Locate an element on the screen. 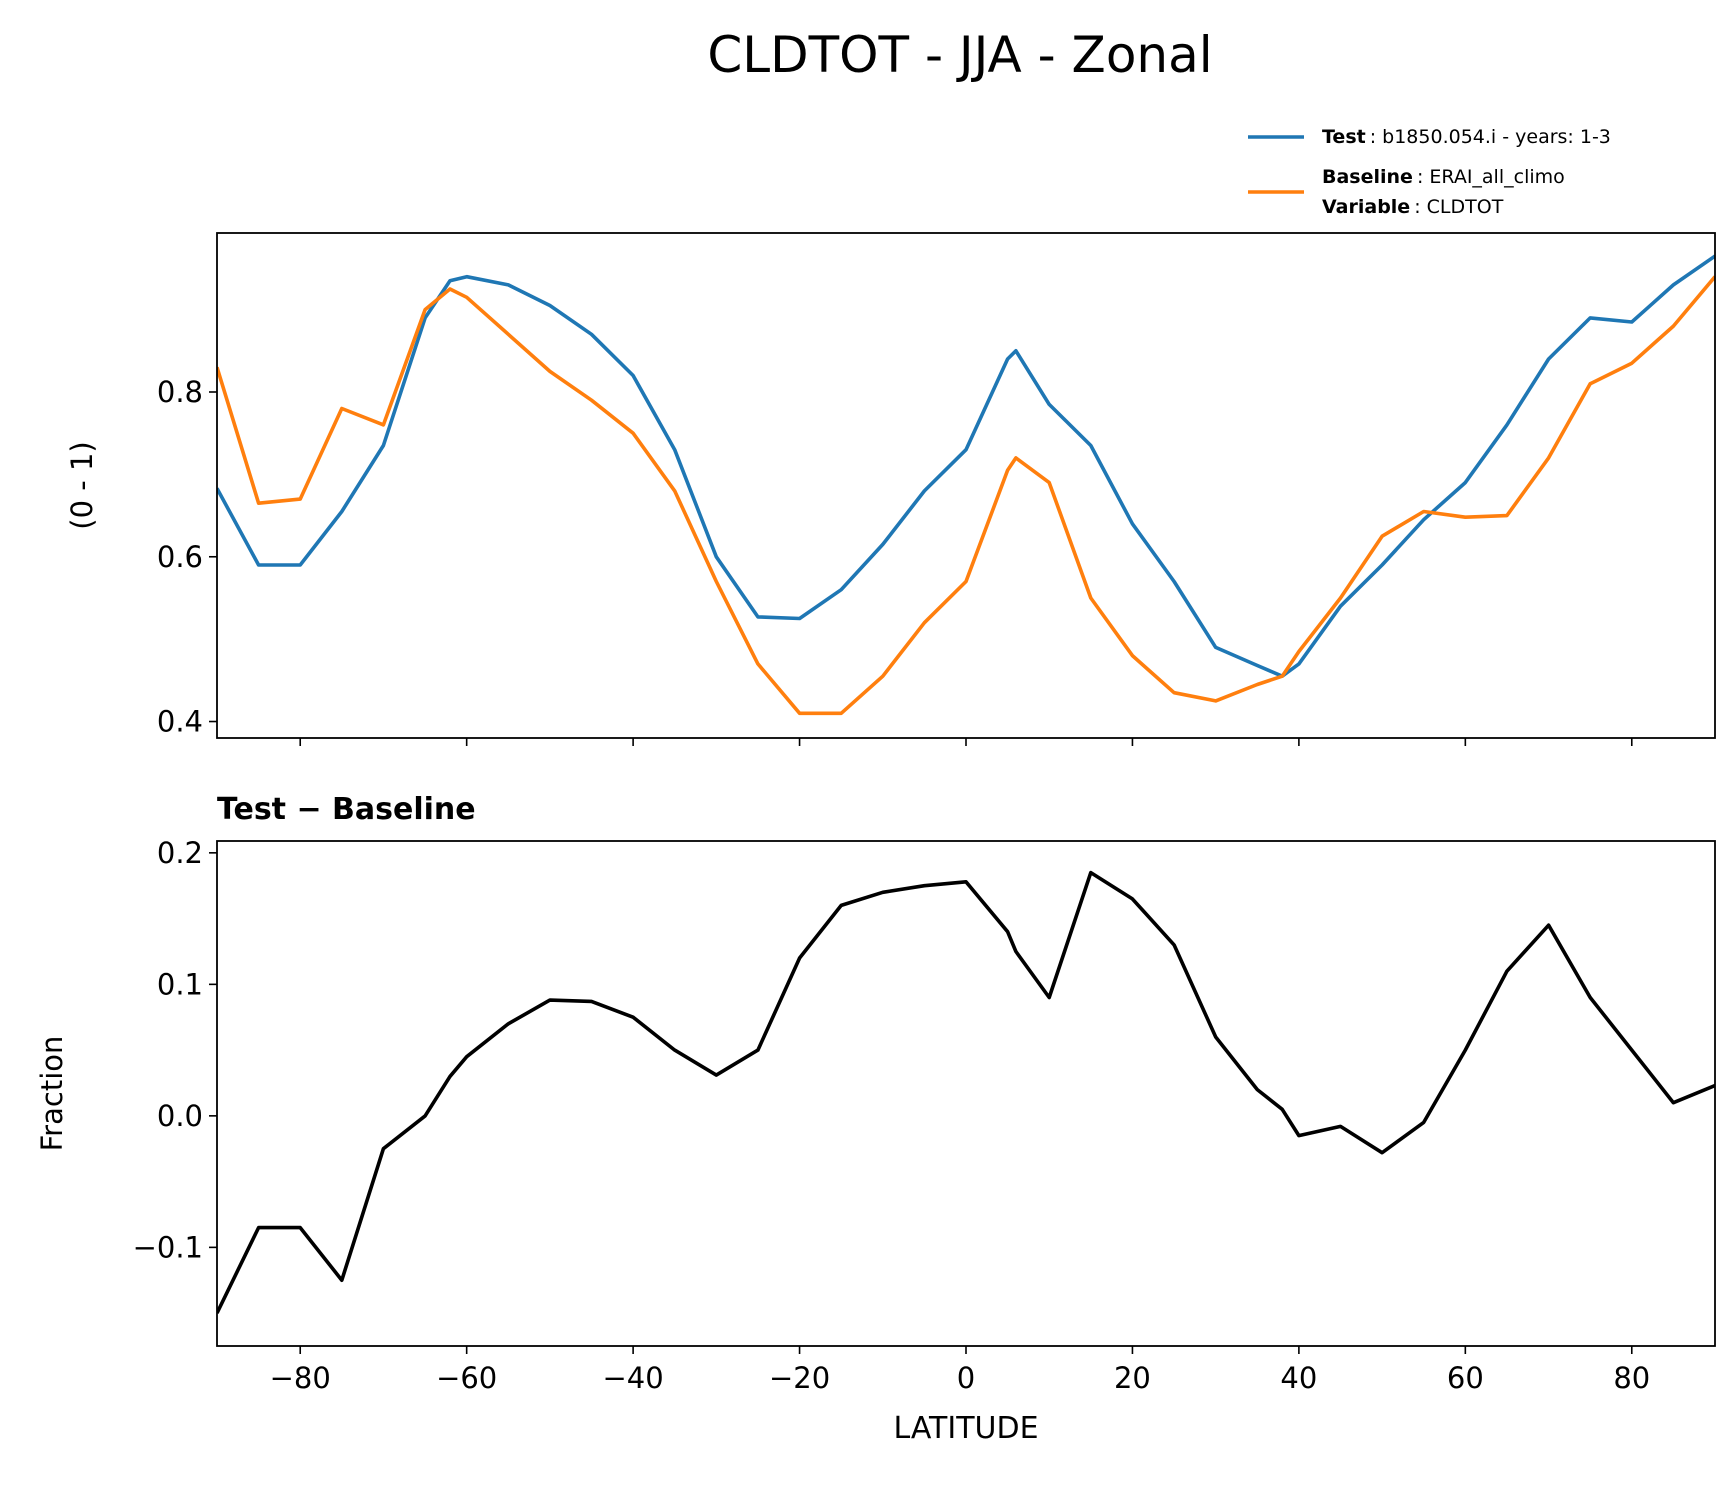 Image resolution: width=1734 pixels, height=1496 pixels. x-tick-label: 0 is located at coordinates (966, 1378).